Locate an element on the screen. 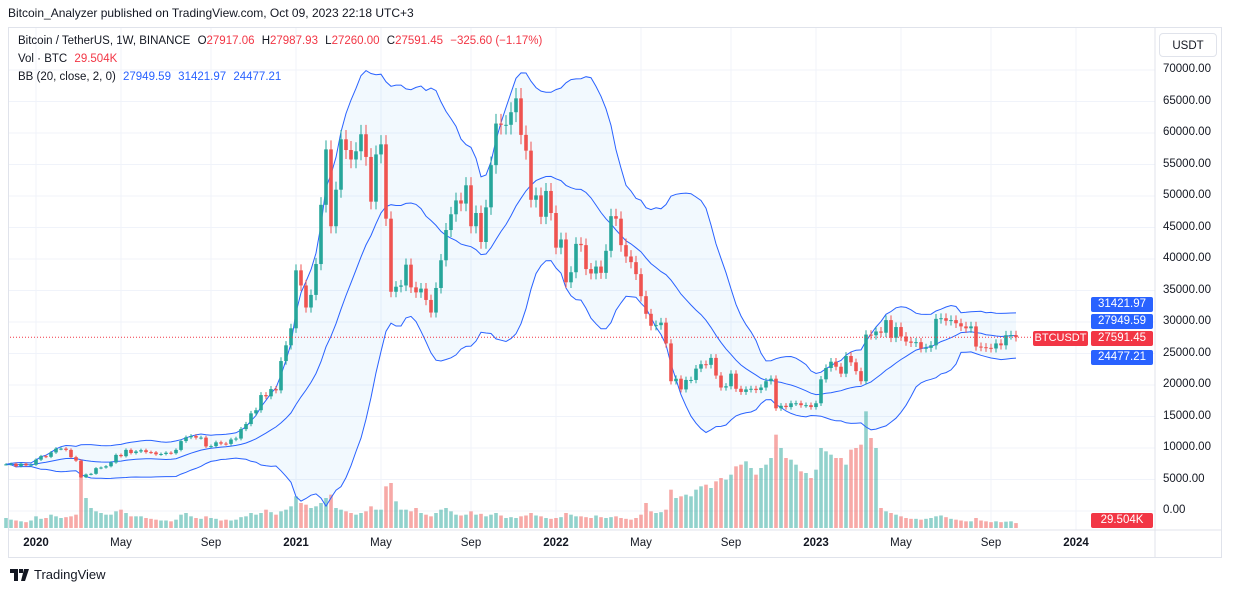  high-label: H is located at coordinates (265, 41).